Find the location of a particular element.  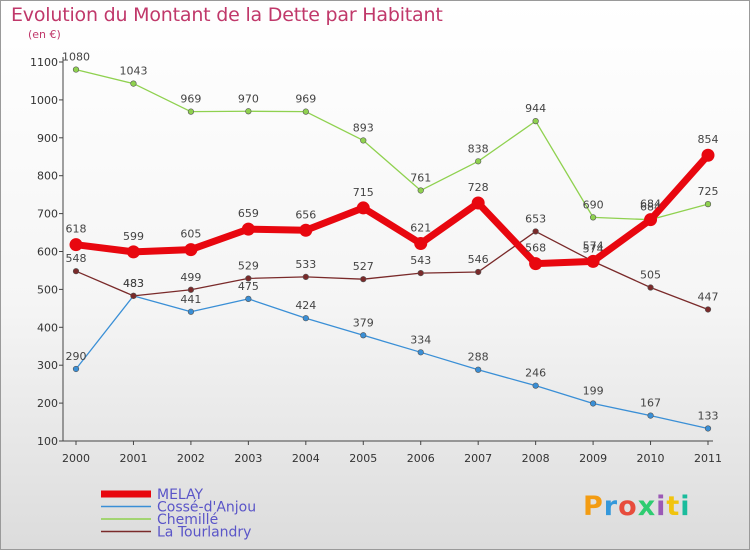

data-label: 499 is located at coordinates (190, 277).